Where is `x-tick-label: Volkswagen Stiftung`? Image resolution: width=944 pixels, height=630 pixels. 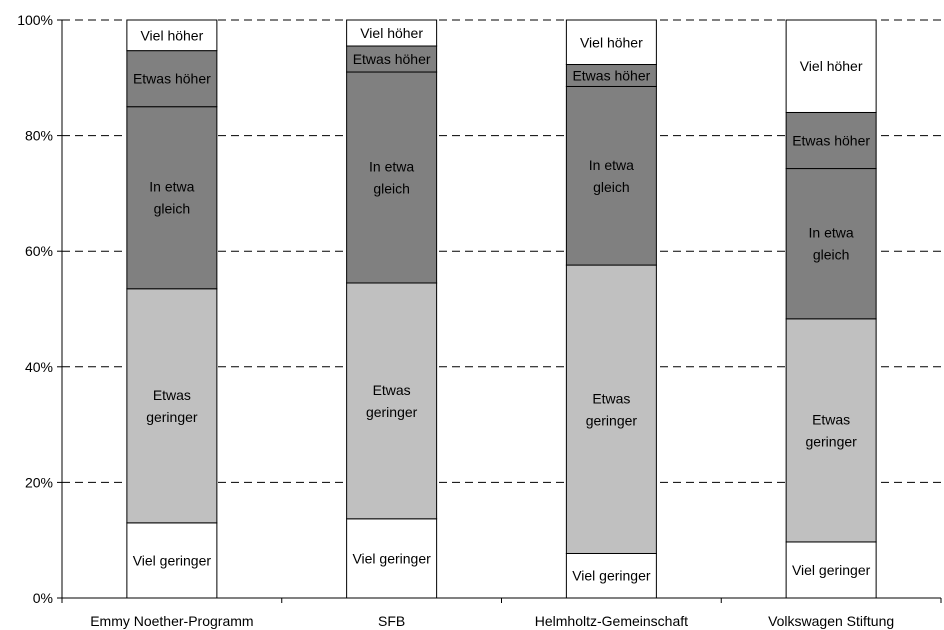 x-tick-label: Volkswagen Stiftung is located at coordinates (831, 621).